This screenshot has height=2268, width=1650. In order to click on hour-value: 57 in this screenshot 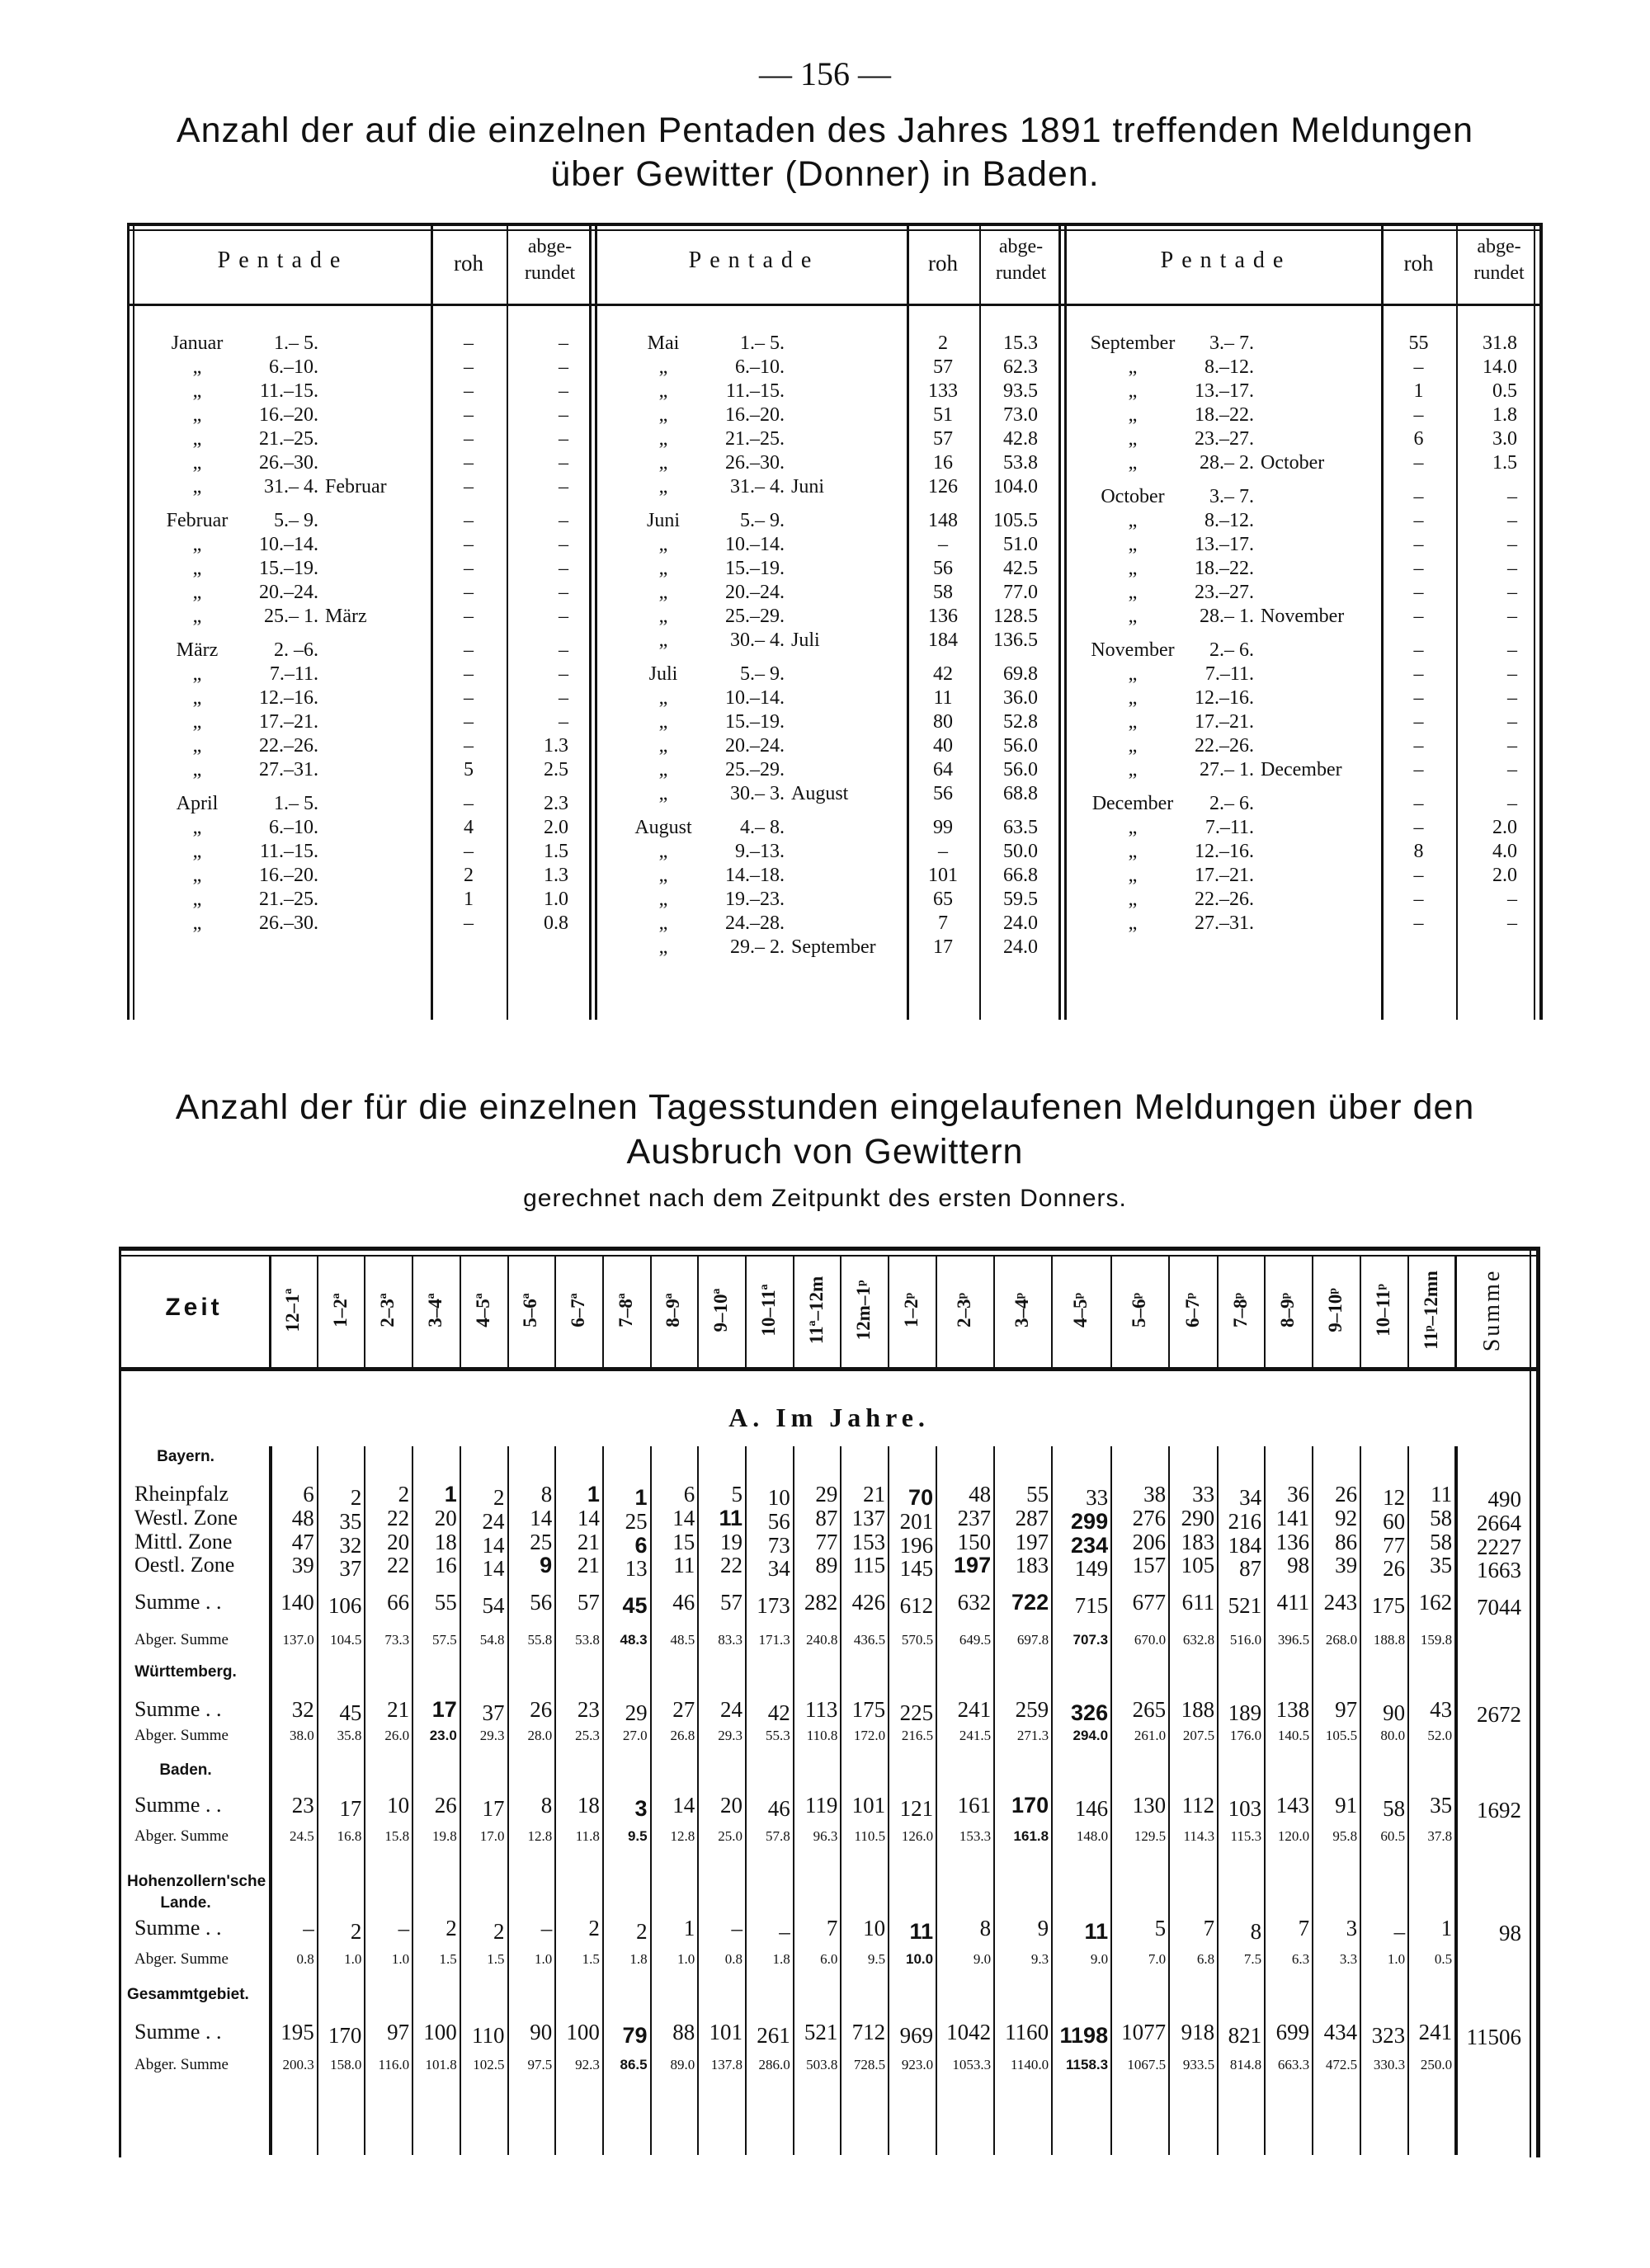, I will do `click(730, 1603)`.